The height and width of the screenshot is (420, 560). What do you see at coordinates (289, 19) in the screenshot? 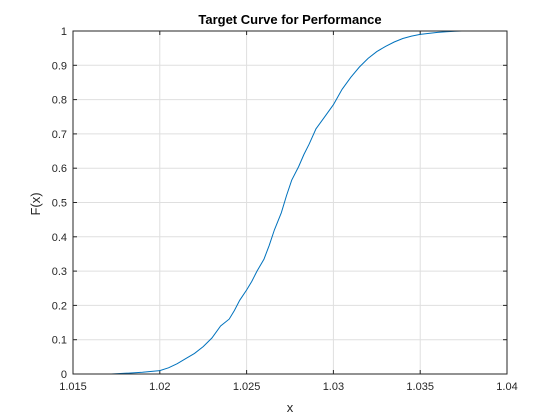
I see `chart-title: Target Curve for Performance` at bounding box center [289, 19].